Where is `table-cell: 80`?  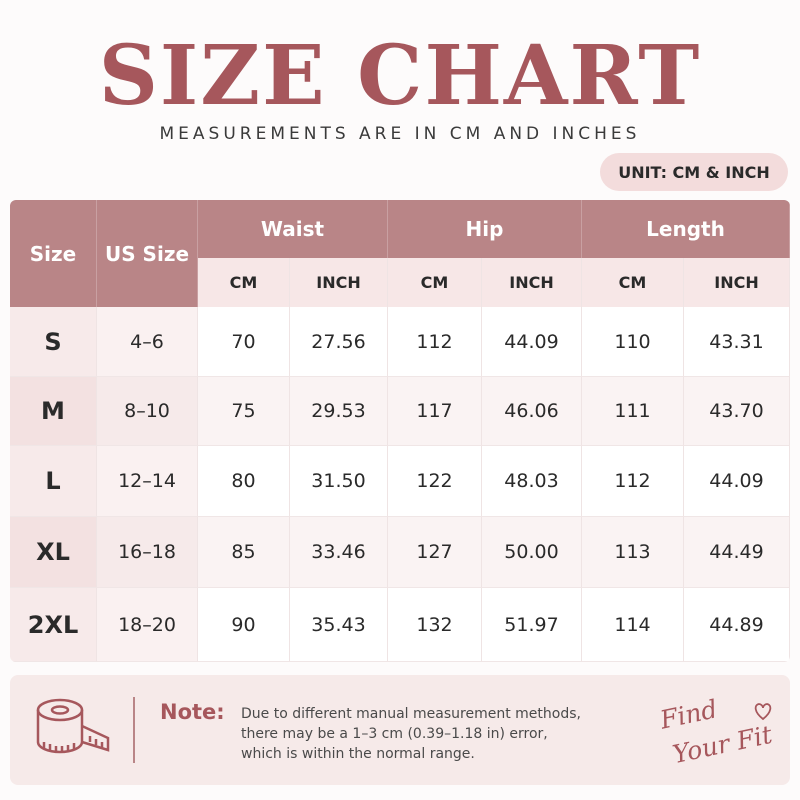
table-cell: 80 is located at coordinates (244, 481).